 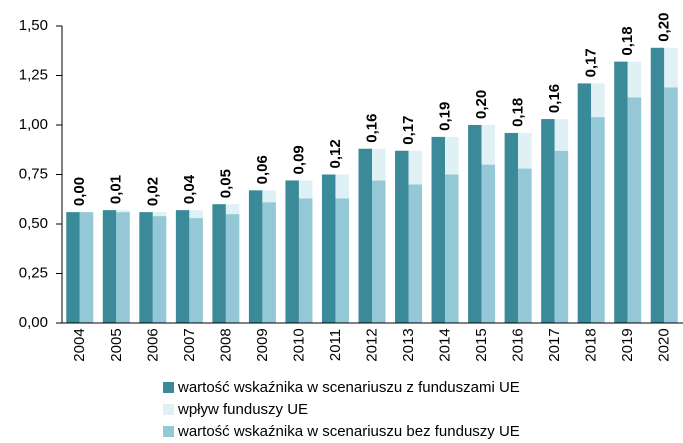 I want to click on x-tick-label: 2013, so click(x=408, y=344).